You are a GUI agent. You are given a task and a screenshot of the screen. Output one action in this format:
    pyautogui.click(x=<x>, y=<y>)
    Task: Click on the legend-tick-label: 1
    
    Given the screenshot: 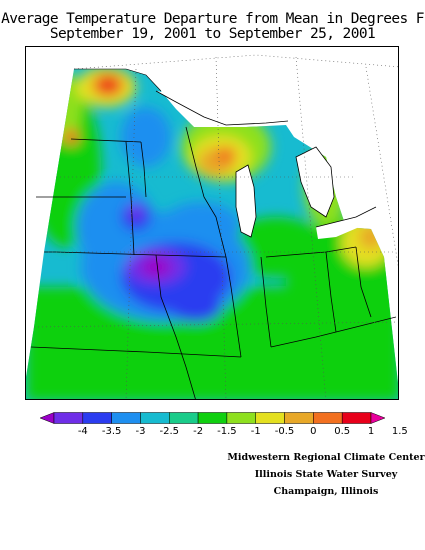 What is the action you would take?
    pyautogui.click(x=371, y=431)
    